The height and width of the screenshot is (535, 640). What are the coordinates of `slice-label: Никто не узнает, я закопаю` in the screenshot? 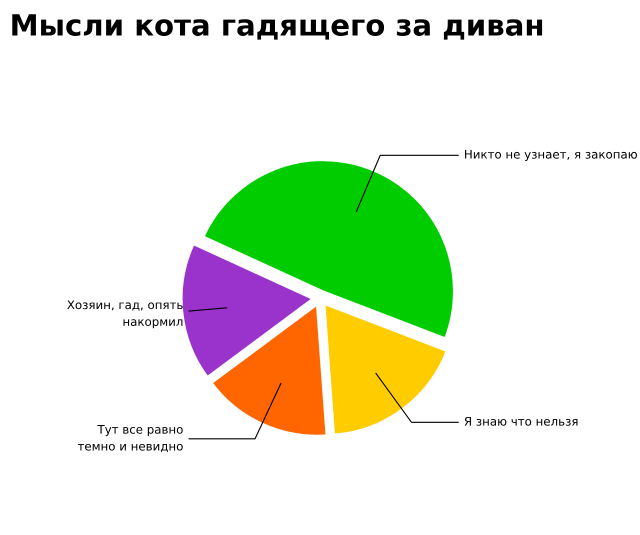 It's located at (551, 155).